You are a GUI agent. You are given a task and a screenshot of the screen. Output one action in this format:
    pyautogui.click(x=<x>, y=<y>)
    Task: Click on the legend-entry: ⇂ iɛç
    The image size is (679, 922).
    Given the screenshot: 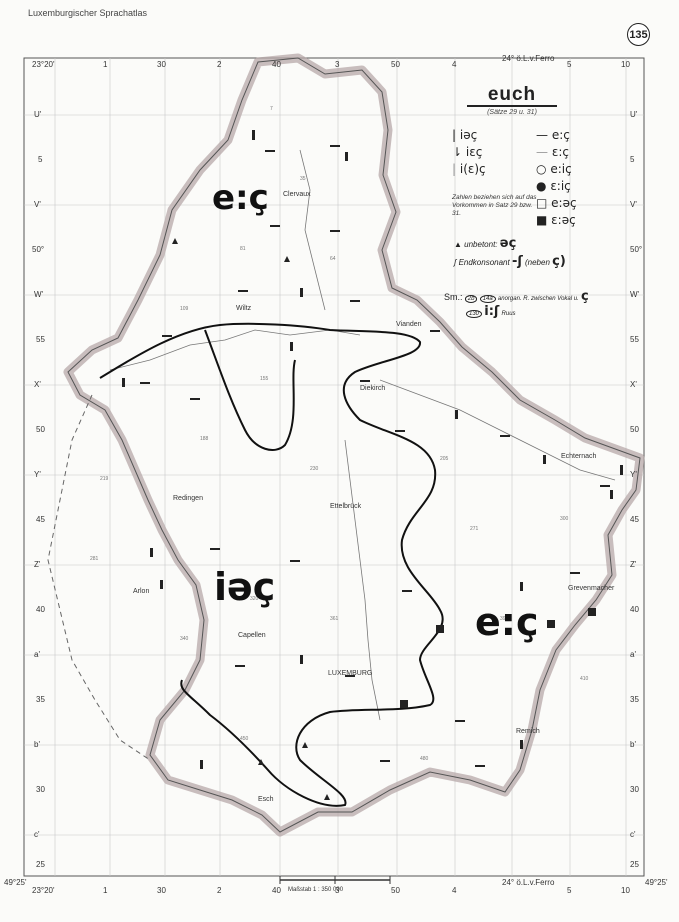 What is the action you would take?
    pyautogui.click(x=467, y=152)
    